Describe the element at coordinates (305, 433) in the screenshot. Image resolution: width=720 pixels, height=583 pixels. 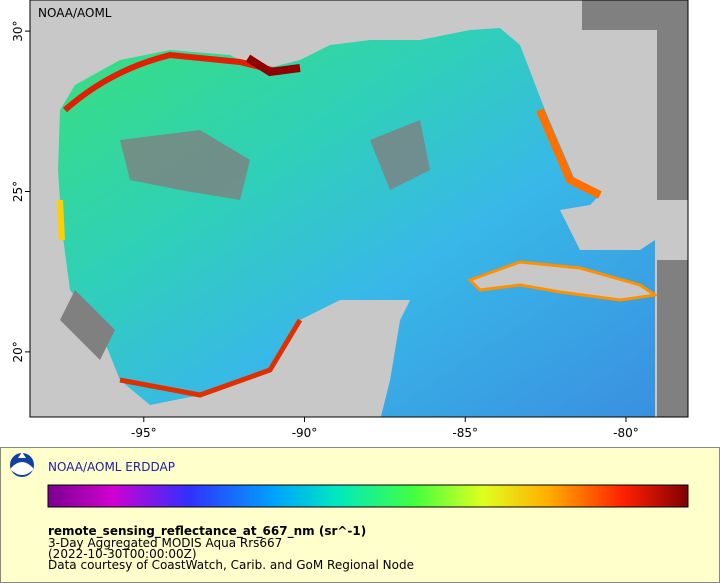
I see `x-tick-label: -90°` at that location.